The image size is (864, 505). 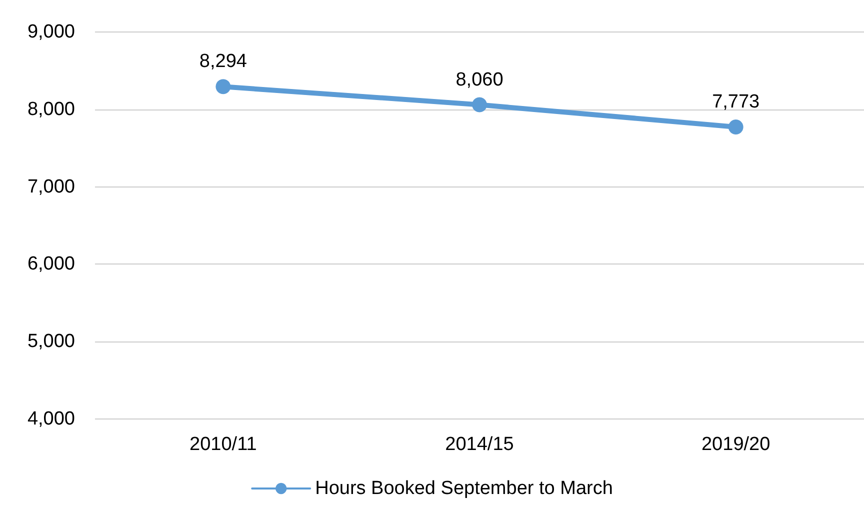 What do you see at coordinates (51, 32) in the screenshot?
I see `y-tick-label: 9,000` at bounding box center [51, 32].